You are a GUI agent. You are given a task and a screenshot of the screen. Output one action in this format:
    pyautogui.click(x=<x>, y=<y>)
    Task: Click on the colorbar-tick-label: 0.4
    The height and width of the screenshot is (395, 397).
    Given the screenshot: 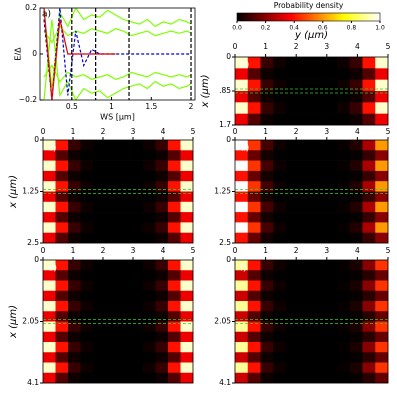 What is the action you would take?
    pyautogui.click(x=294, y=28)
    